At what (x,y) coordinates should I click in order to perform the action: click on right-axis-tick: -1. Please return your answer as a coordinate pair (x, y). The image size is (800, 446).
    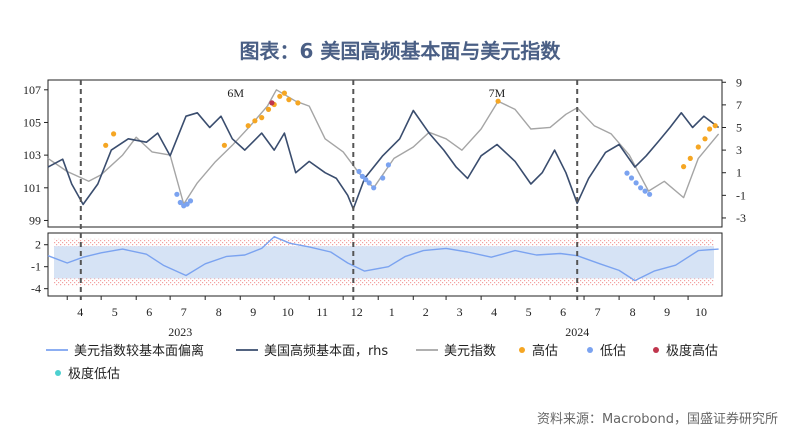
    Looking at the image, I should click on (741, 195).